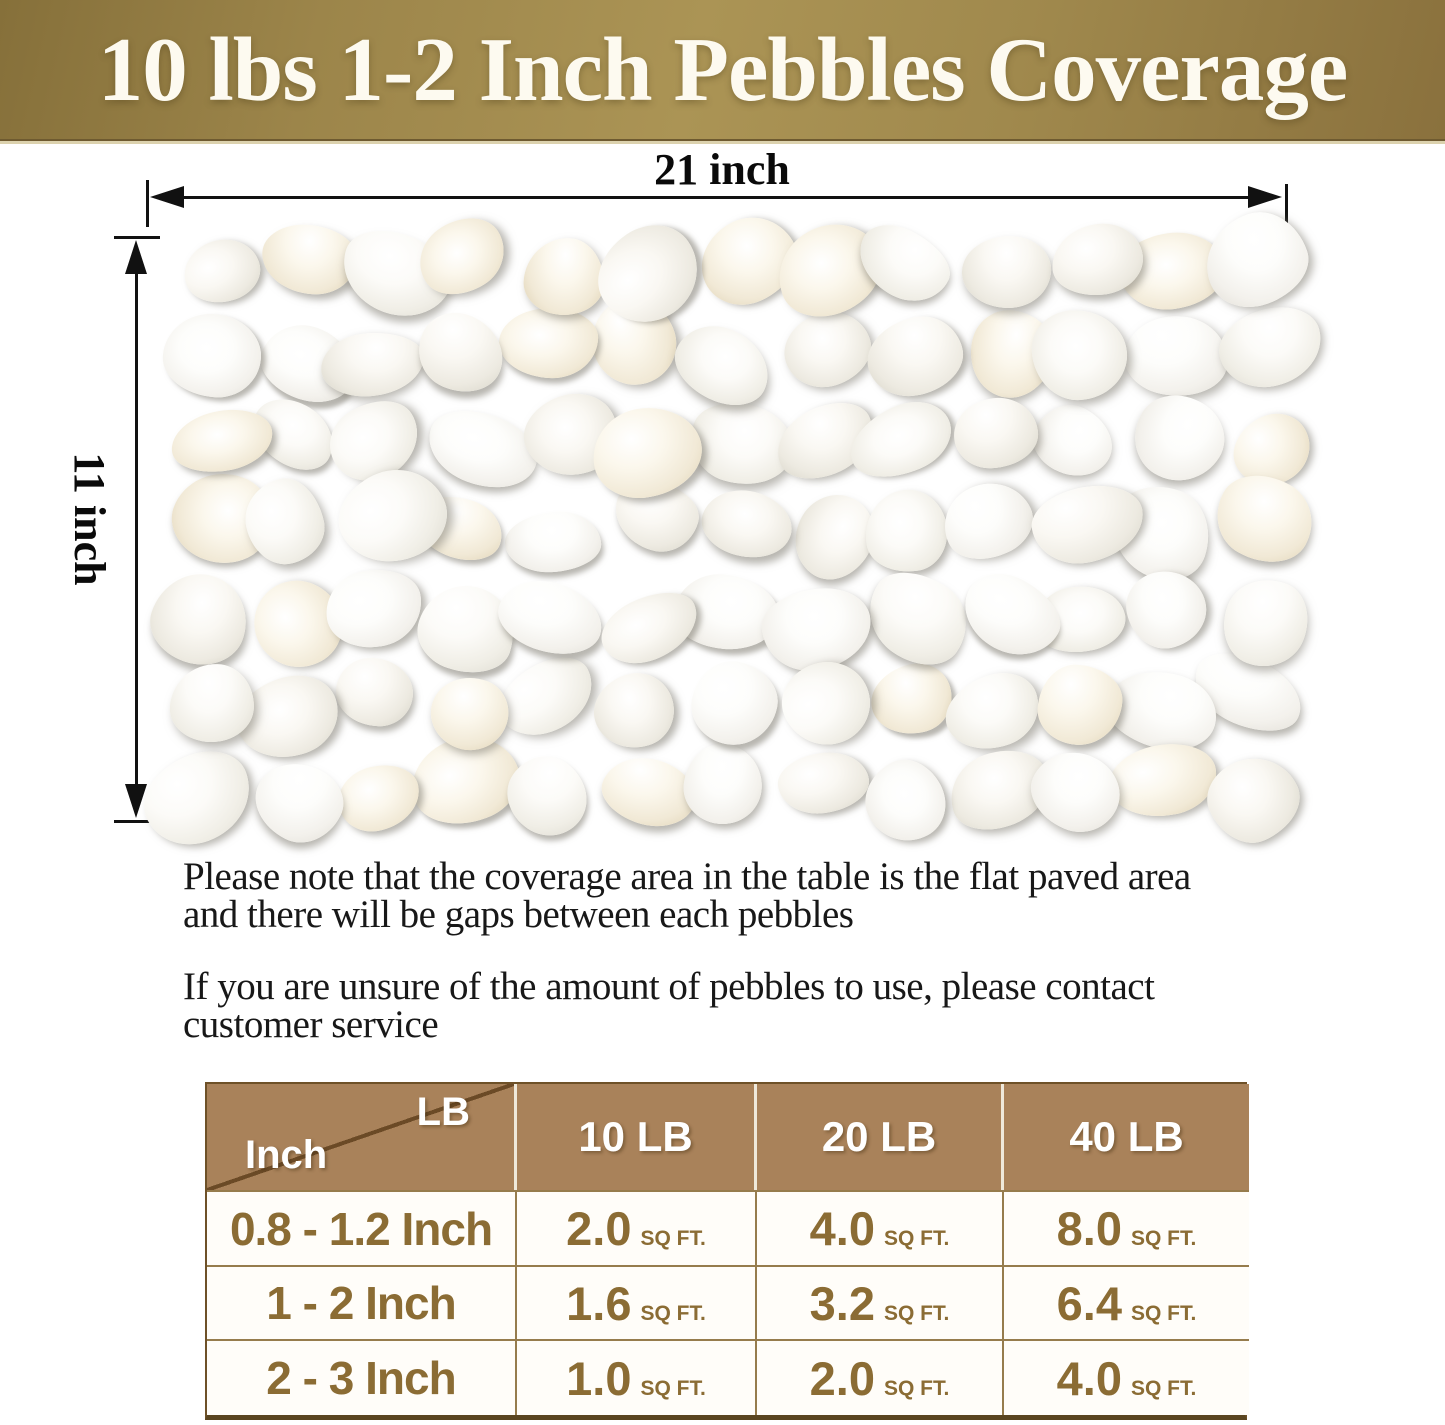 The width and height of the screenshot is (1445, 1425). What do you see at coordinates (136, 257) in the screenshot?
I see `height-arrow-up-head` at bounding box center [136, 257].